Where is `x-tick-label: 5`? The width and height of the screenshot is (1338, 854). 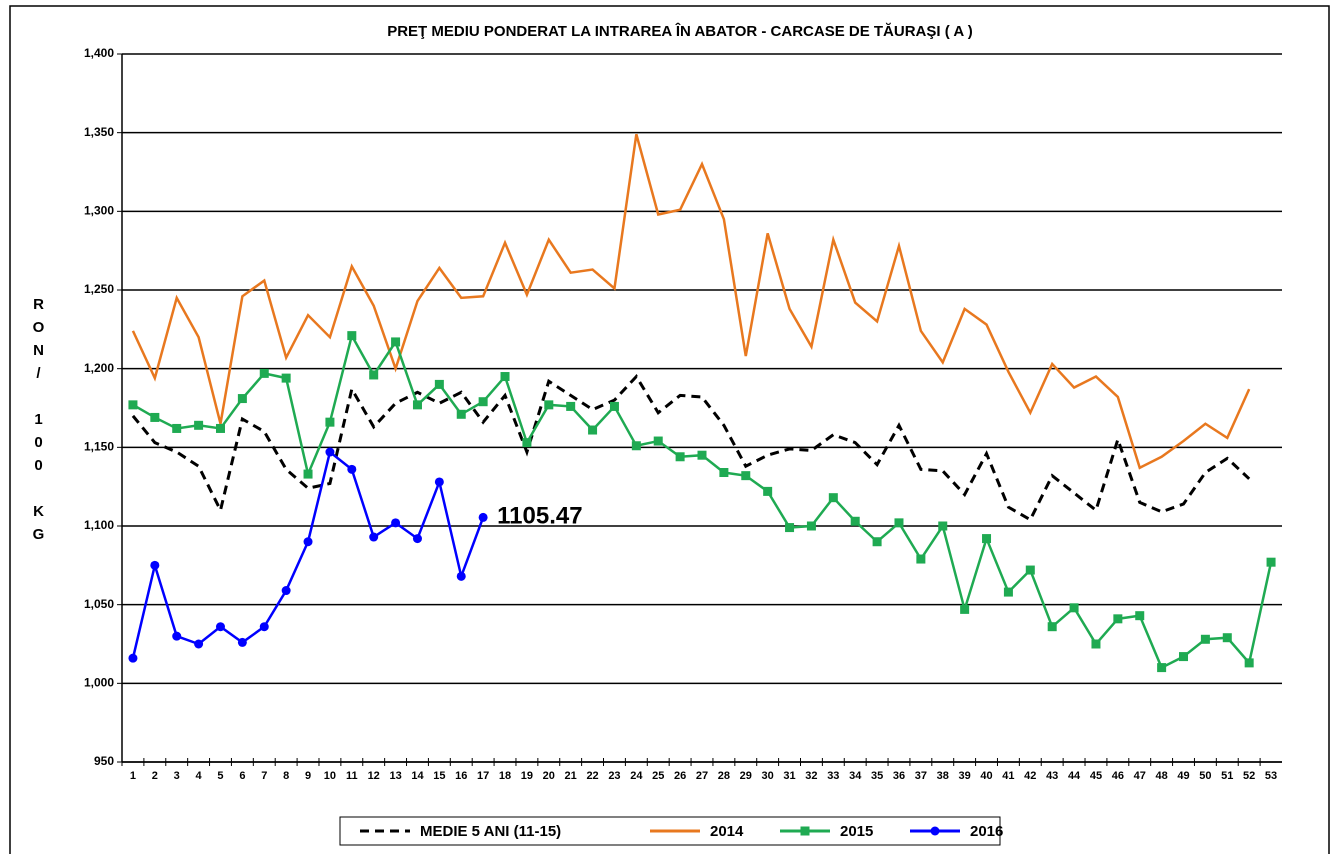
x-tick-label: 5 is located at coordinates (220, 776).